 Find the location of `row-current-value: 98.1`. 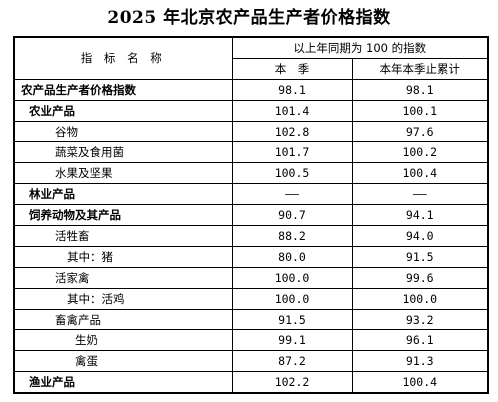

row-current-value: 98.1 is located at coordinates (292, 89).